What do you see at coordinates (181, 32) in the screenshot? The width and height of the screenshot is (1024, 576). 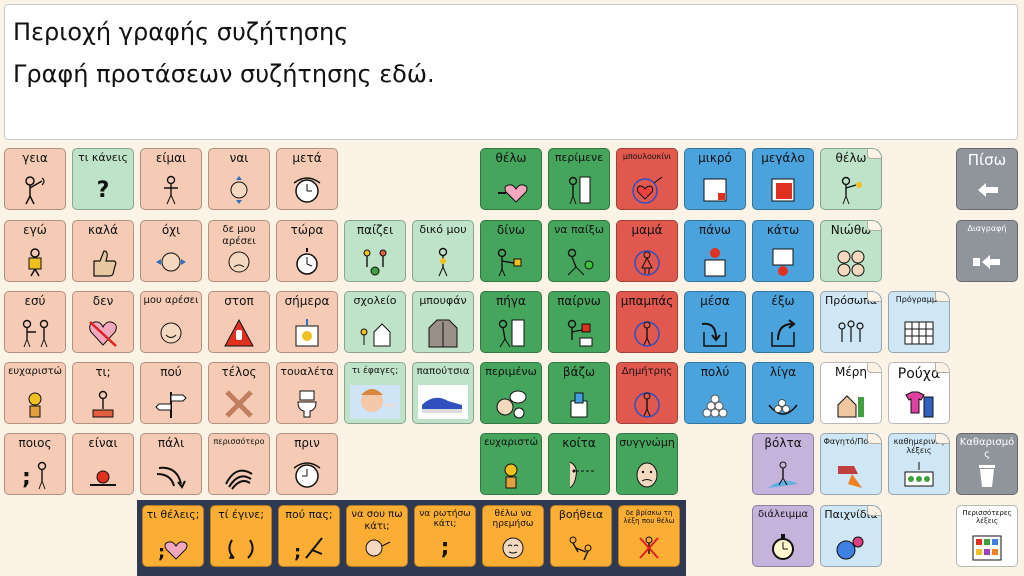 I see `message-line-1: Περιοχή γραφής συζήτησης` at bounding box center [181, 32].